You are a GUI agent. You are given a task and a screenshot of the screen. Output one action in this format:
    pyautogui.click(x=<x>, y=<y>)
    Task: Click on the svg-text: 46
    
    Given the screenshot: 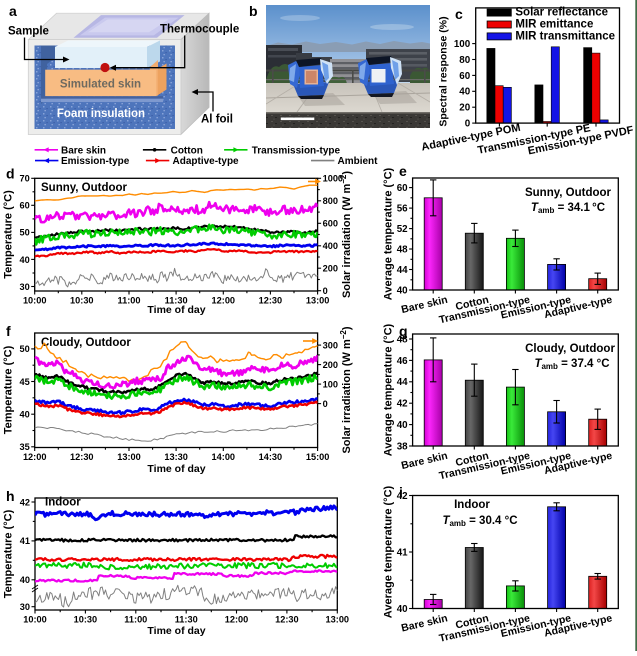 What is the action you would take?
    pyautogui.click(x=402, y=361)
    